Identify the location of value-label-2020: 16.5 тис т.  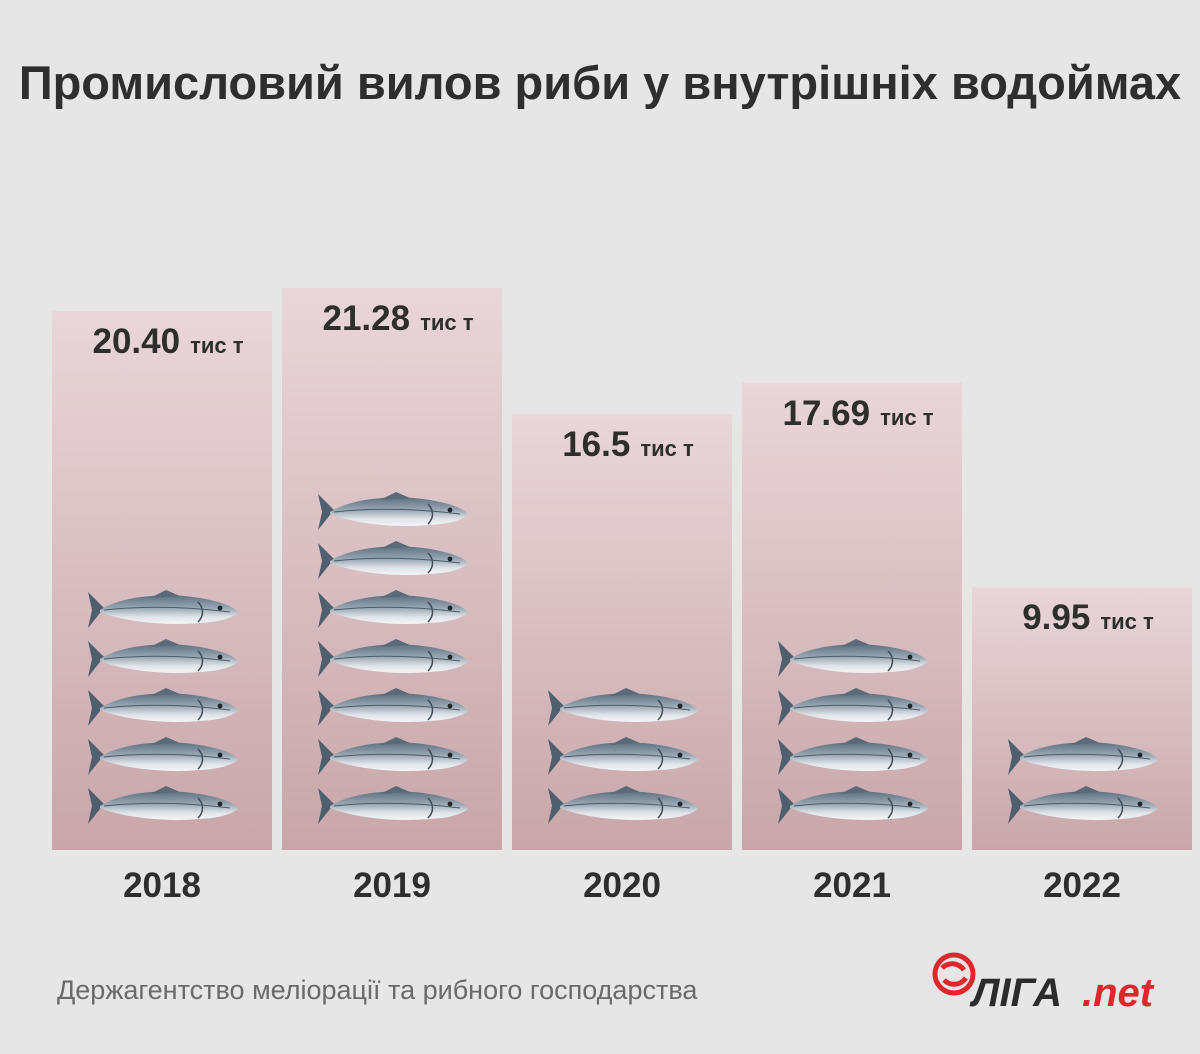
(628, 444).